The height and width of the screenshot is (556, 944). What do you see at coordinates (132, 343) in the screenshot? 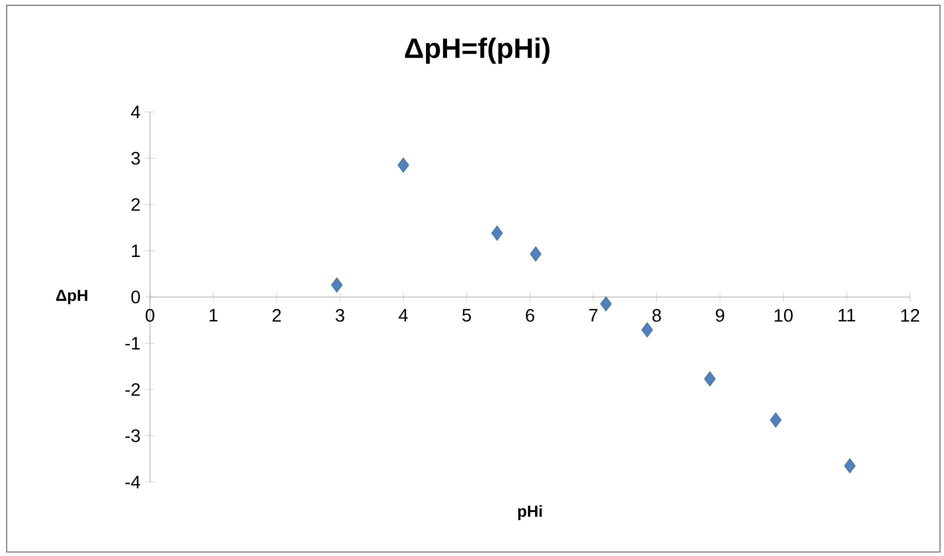
I see `y-tick-label: -1` at bounding box center [132, 343].